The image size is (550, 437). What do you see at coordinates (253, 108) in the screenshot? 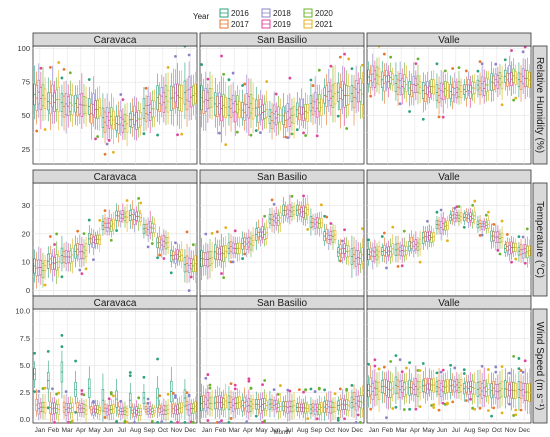
I see `box-apr-2021` at bounding box center [253, 108].